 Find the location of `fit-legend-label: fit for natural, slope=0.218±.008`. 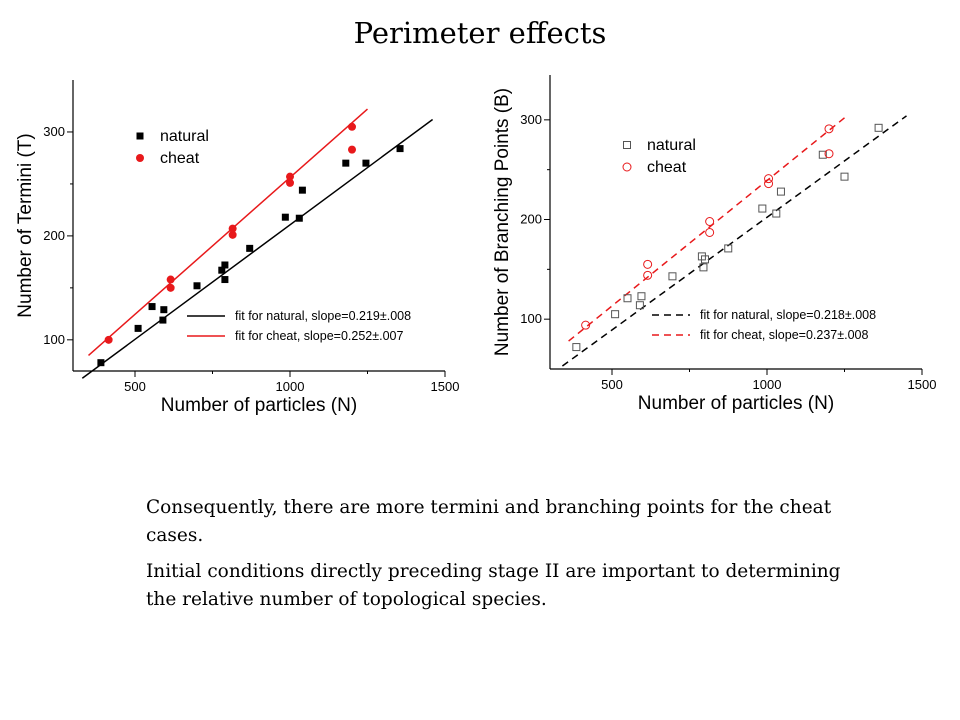

fit-legend-label: fit for natural, slope=0.218±.008 is located at coordinates (788, 315).